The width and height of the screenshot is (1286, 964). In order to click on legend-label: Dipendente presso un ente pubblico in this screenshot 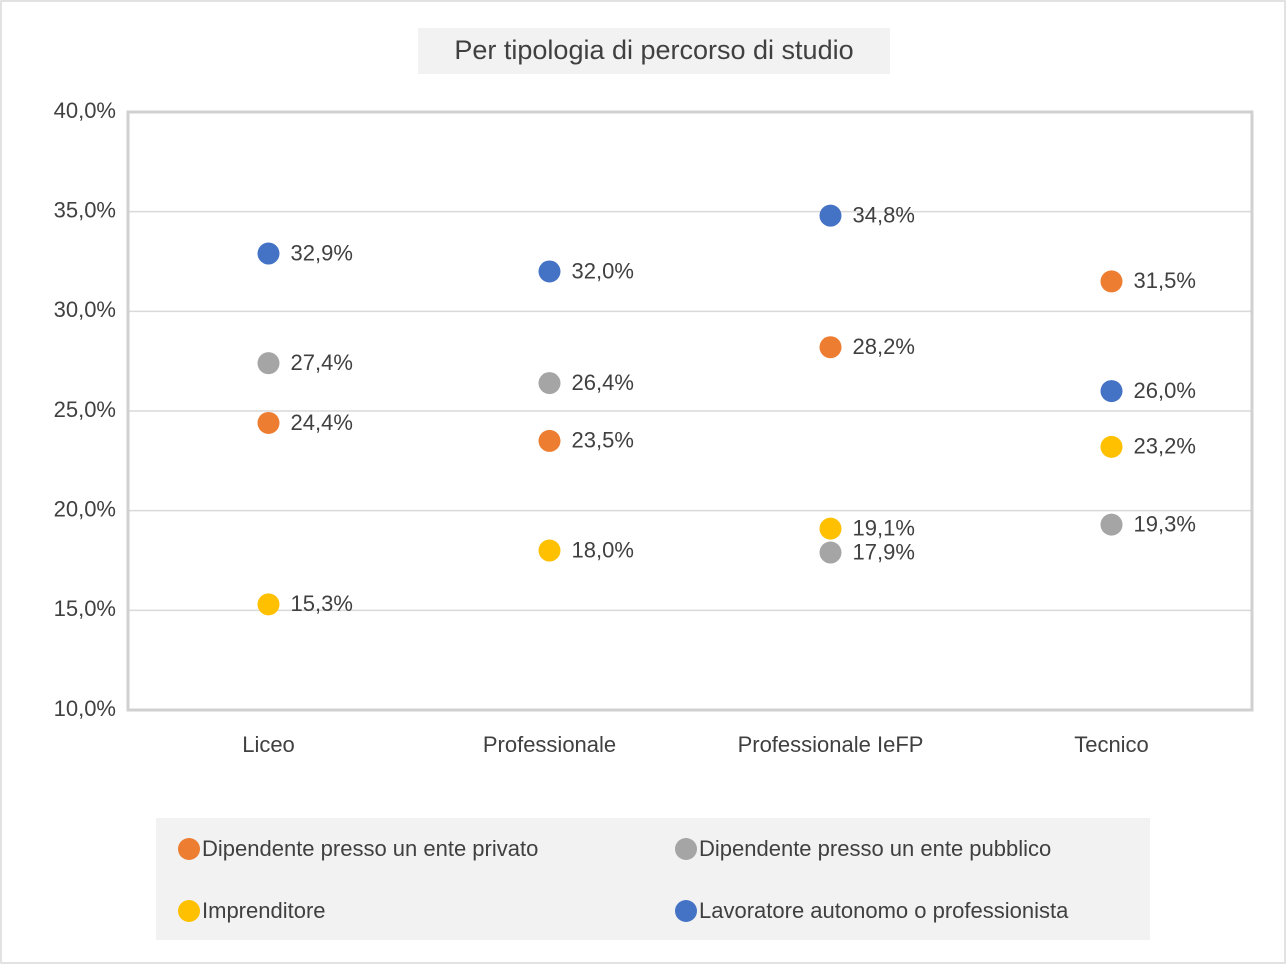, I will do `click(875, 848)`.